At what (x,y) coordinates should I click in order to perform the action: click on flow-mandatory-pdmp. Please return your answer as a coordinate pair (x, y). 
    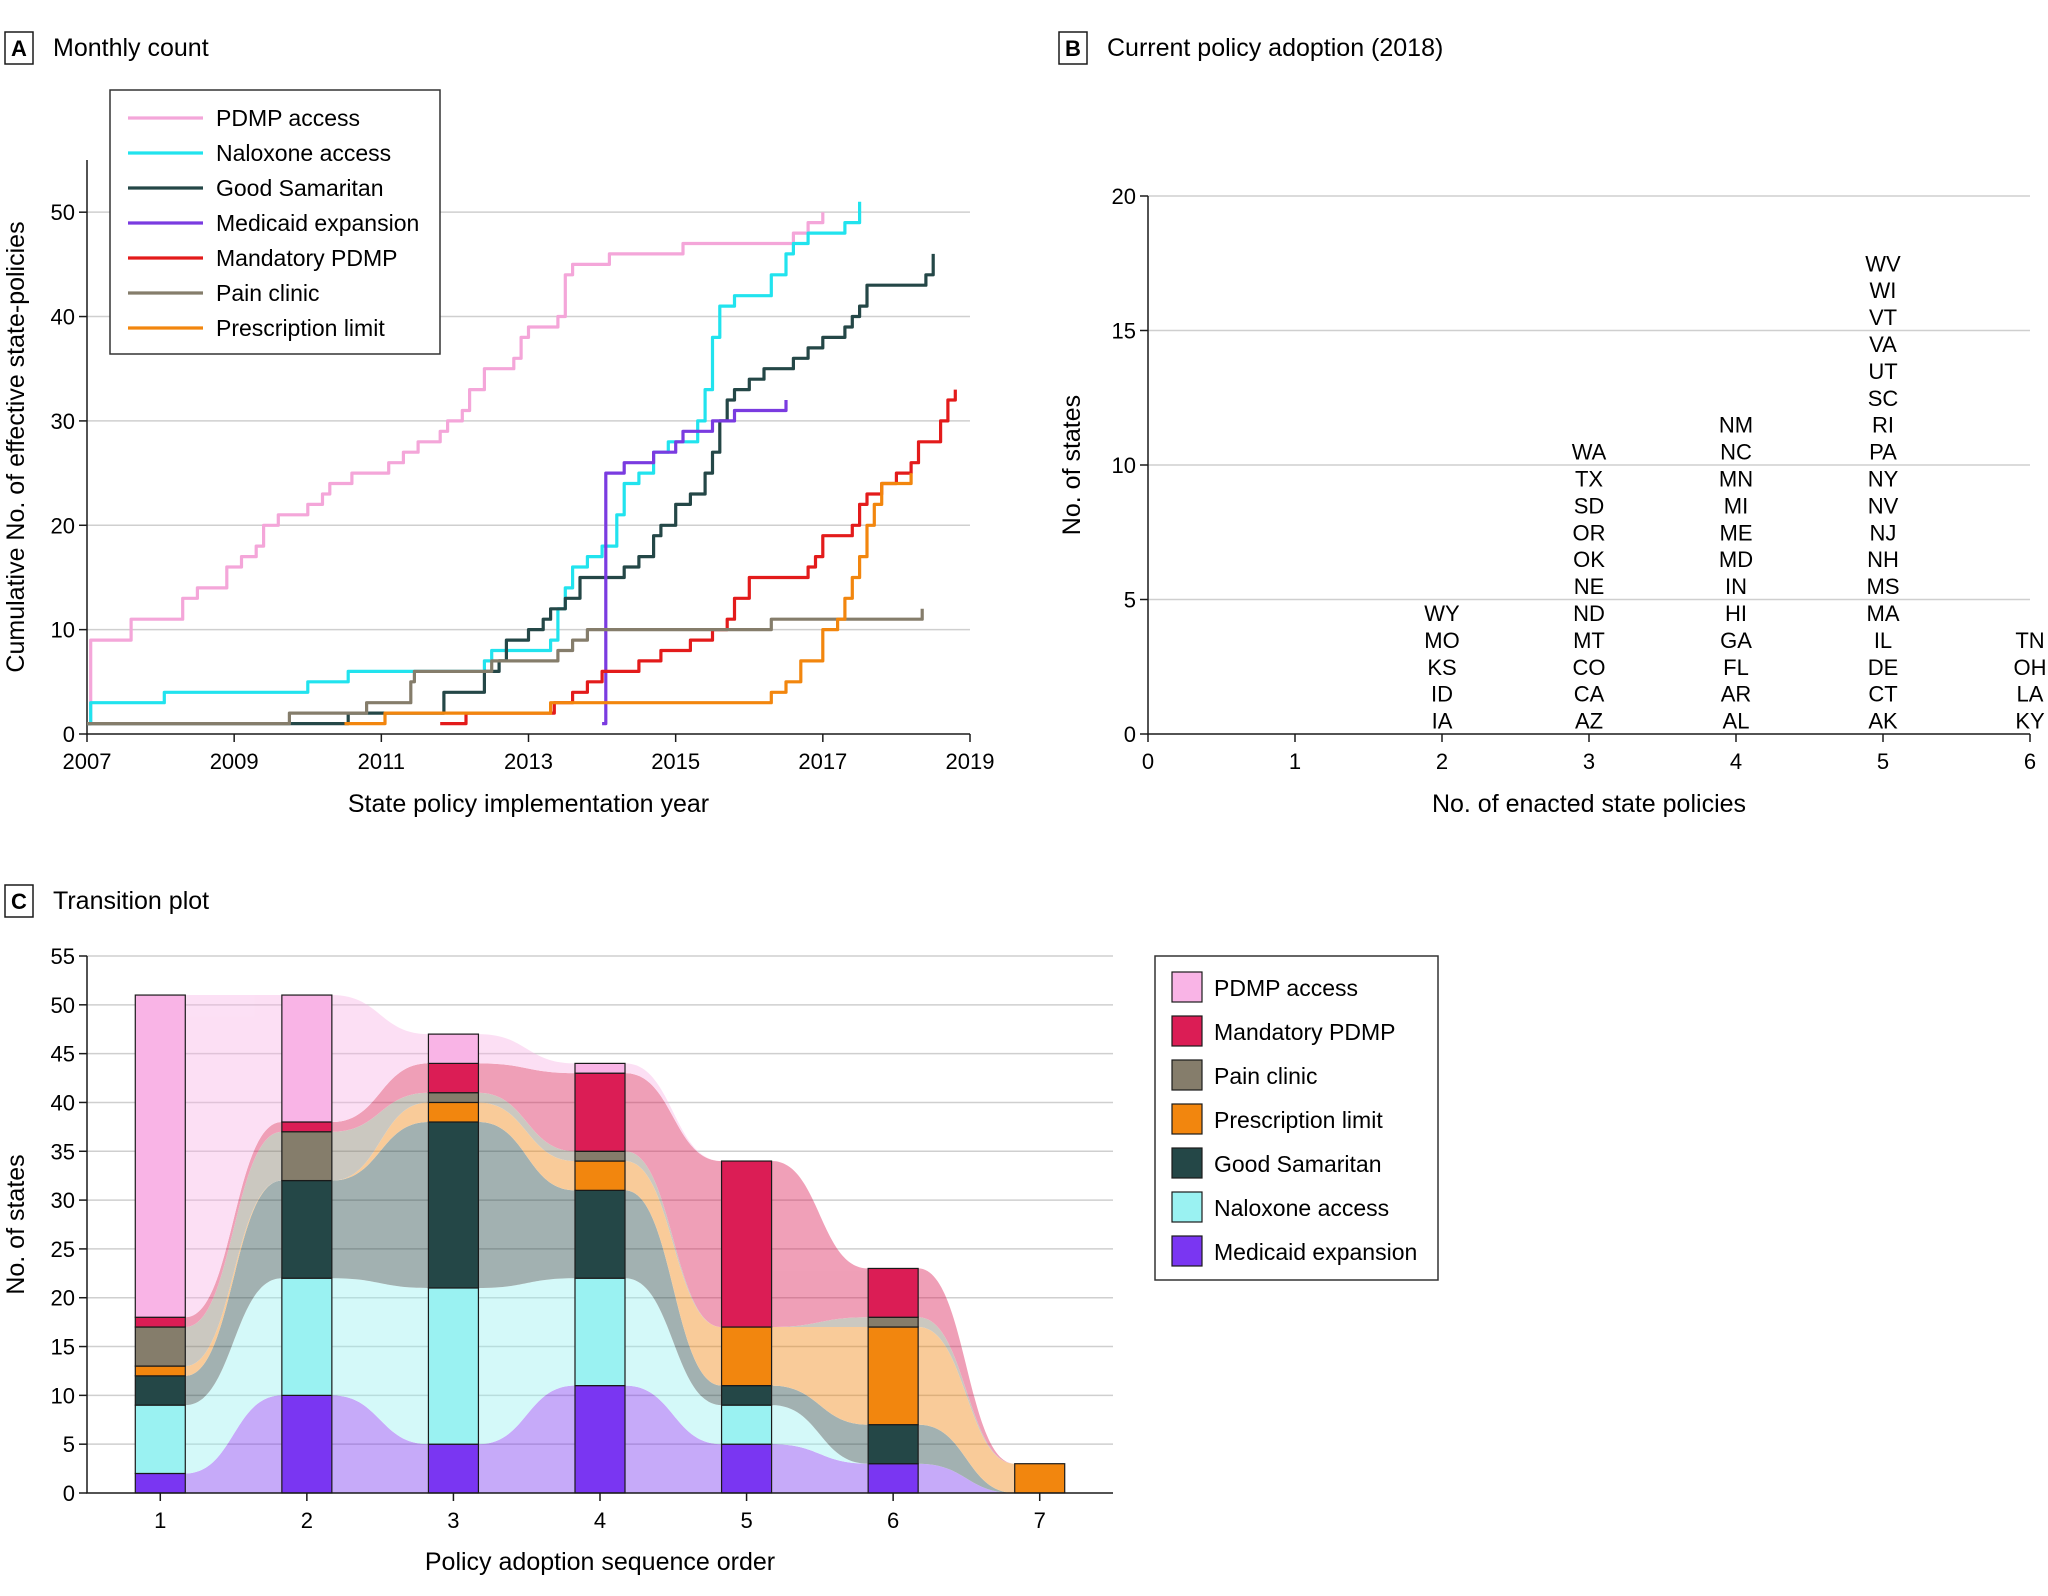
    Looking at the image, I should click on (820, 1244).